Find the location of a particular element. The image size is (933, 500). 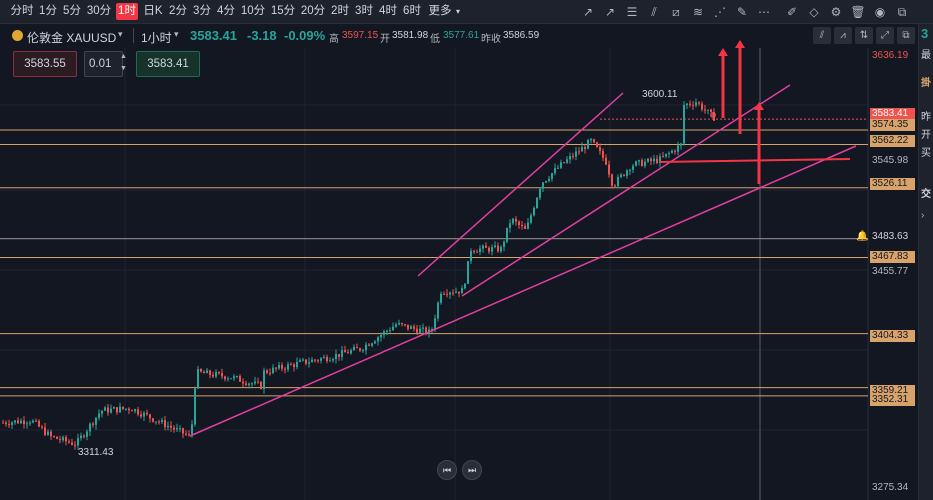

copy-icon: ⧉ is located at coordinates (902, 12).